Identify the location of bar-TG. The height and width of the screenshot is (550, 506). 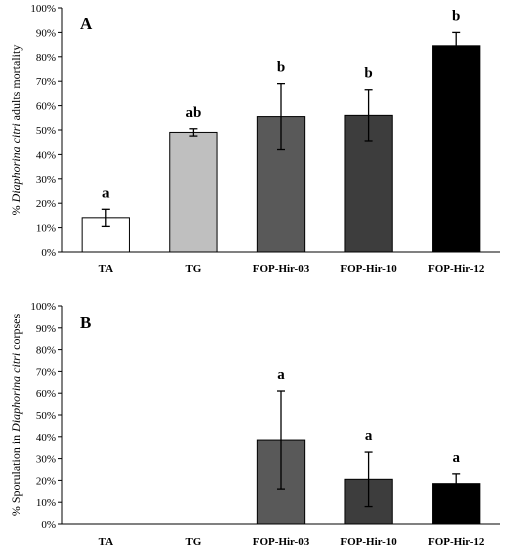
(193, 192).